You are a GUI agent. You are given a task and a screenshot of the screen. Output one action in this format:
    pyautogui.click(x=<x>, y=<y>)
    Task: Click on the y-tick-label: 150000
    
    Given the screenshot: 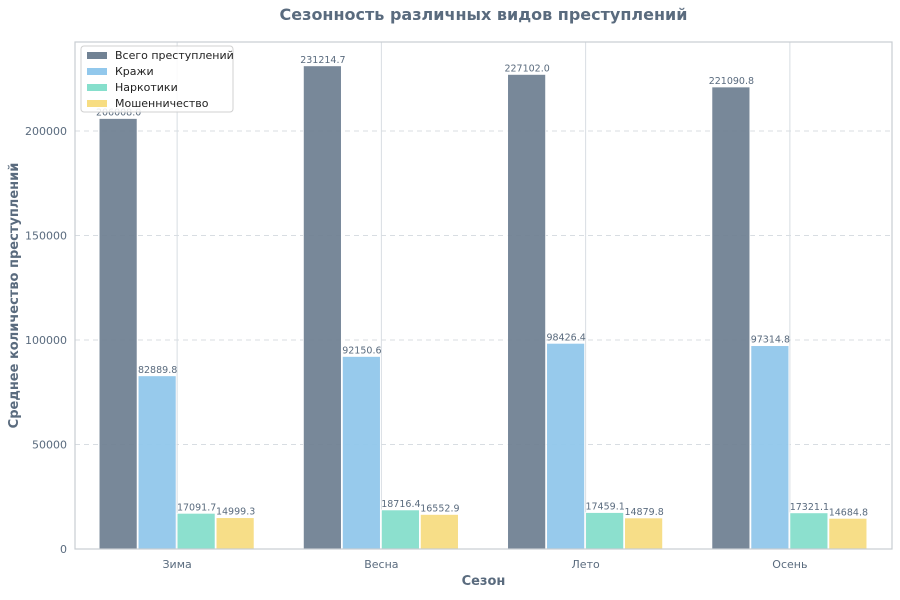 What is the action you would take?
    pyautogui.click(x=46, y=236)
    